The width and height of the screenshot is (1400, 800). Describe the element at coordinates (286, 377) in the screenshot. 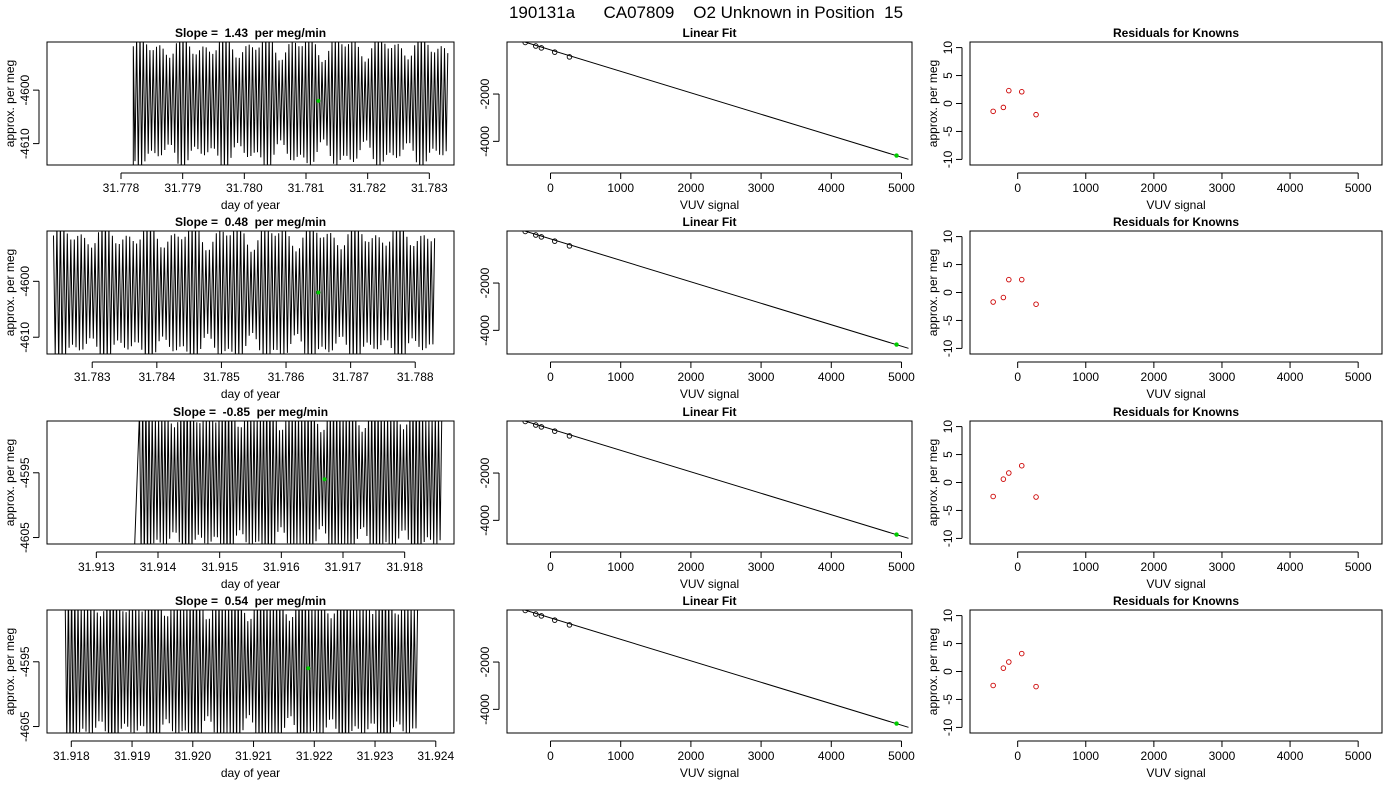

I see `x-tick-label: 31.786` at that location.